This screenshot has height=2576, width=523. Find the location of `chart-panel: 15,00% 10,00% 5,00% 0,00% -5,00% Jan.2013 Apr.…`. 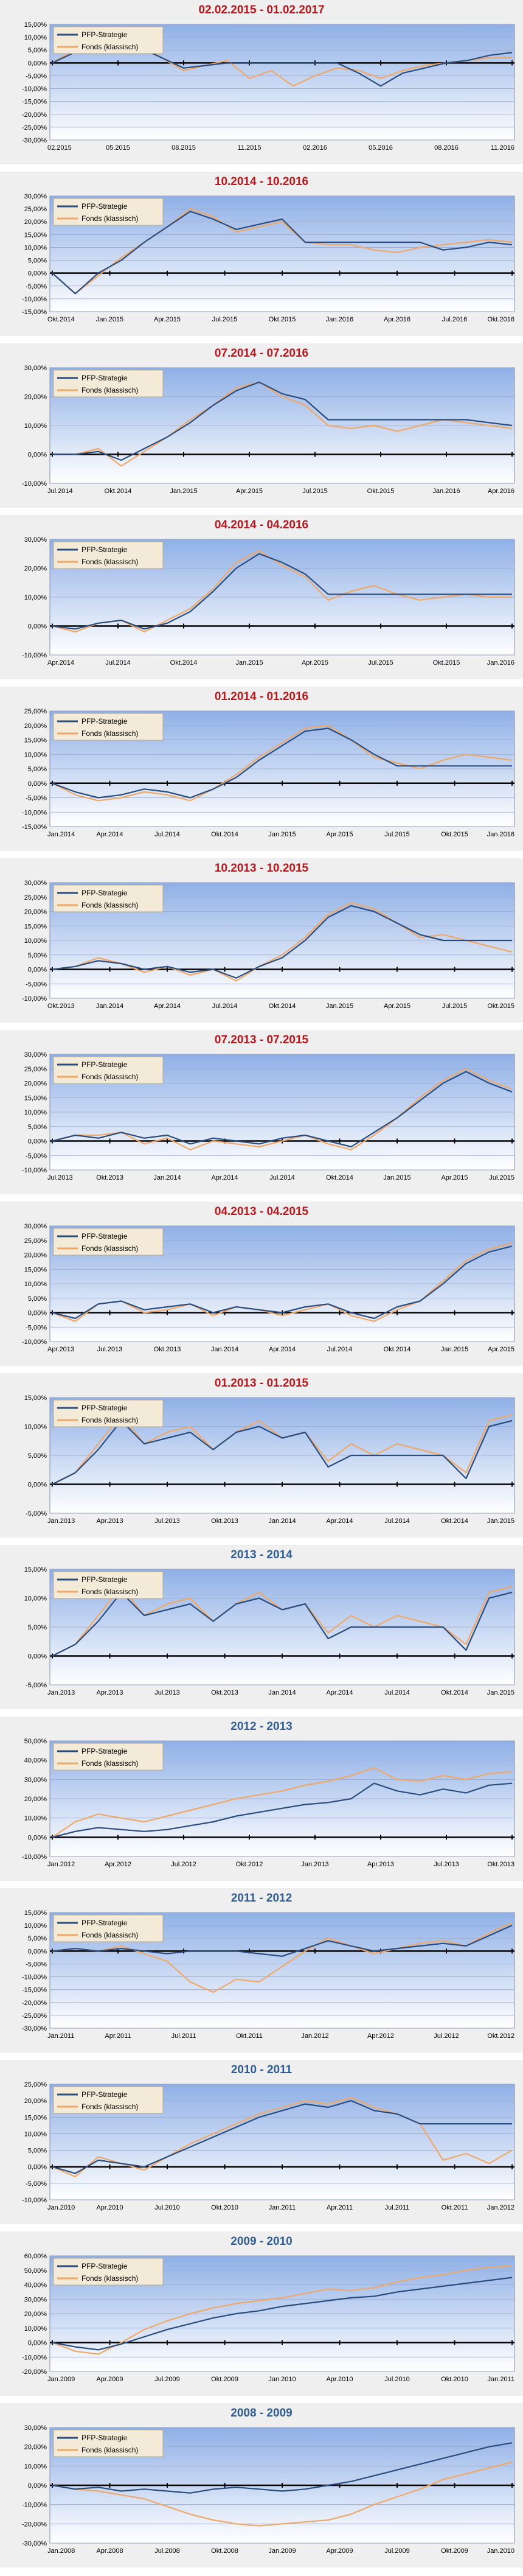

chart-panel: 15,00% 10,00% 5,00% 0,00% -5,00% Jan.2013 Apr.… is located at coordinates (261, 1627).